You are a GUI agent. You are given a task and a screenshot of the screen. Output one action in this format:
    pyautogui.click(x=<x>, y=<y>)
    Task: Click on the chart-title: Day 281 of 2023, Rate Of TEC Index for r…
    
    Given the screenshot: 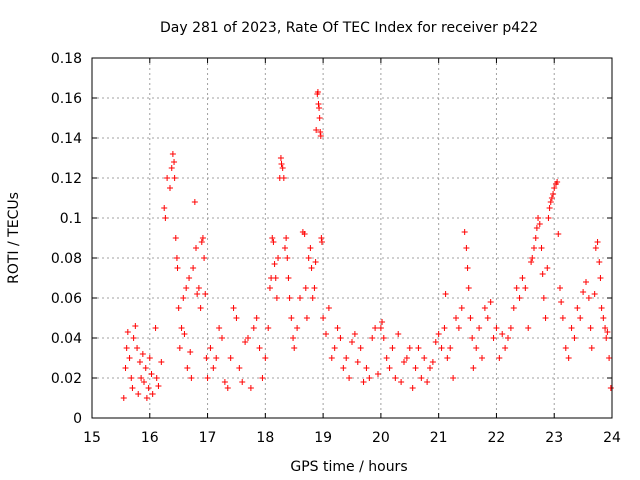 What is the action you would take?
    pyautogui.click(x=349, y=28)
    